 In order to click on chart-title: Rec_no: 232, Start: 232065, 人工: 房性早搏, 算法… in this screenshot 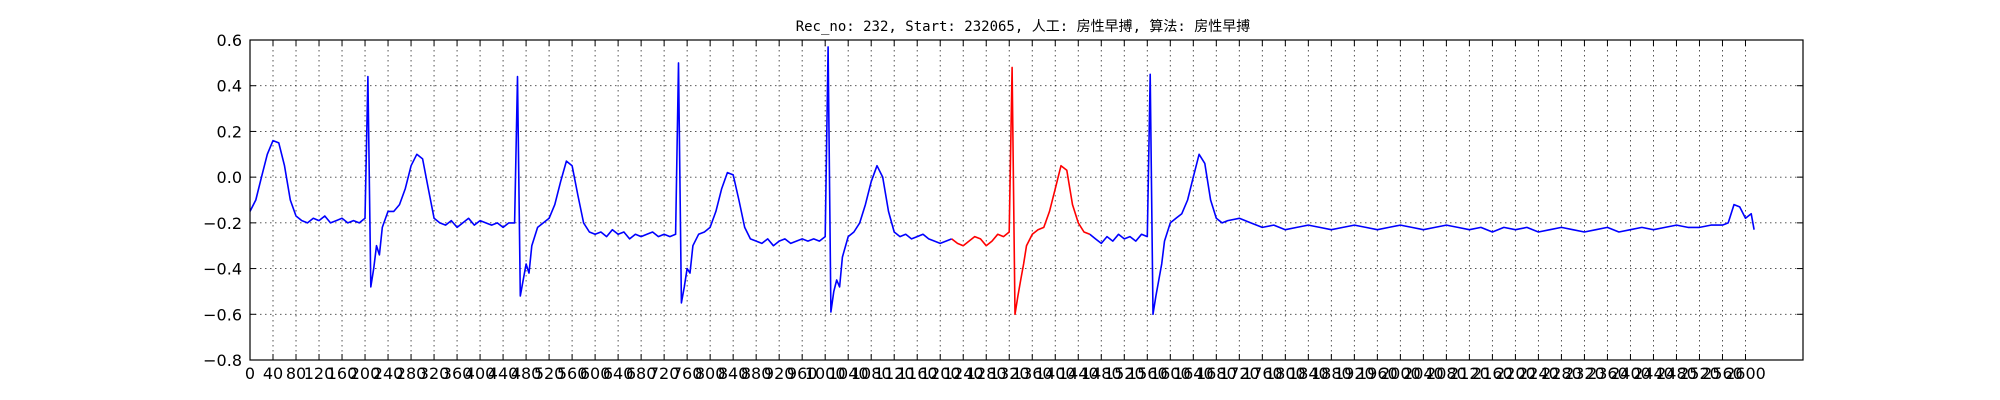, I will do `click(1023, 26)`.